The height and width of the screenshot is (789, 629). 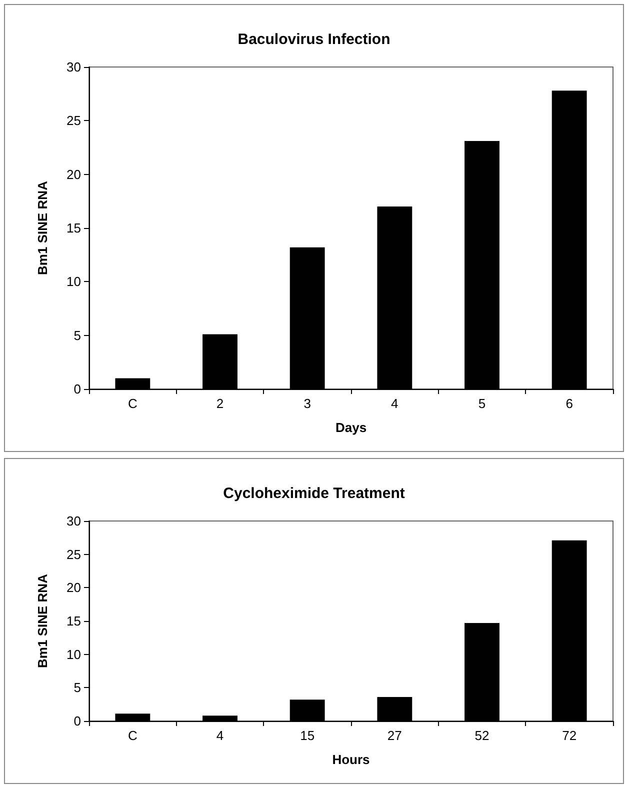 What do you see at coordinates (482, 403) in the screenshot?
I see `x-tick-label: 5` at bounding box center [482, 403].